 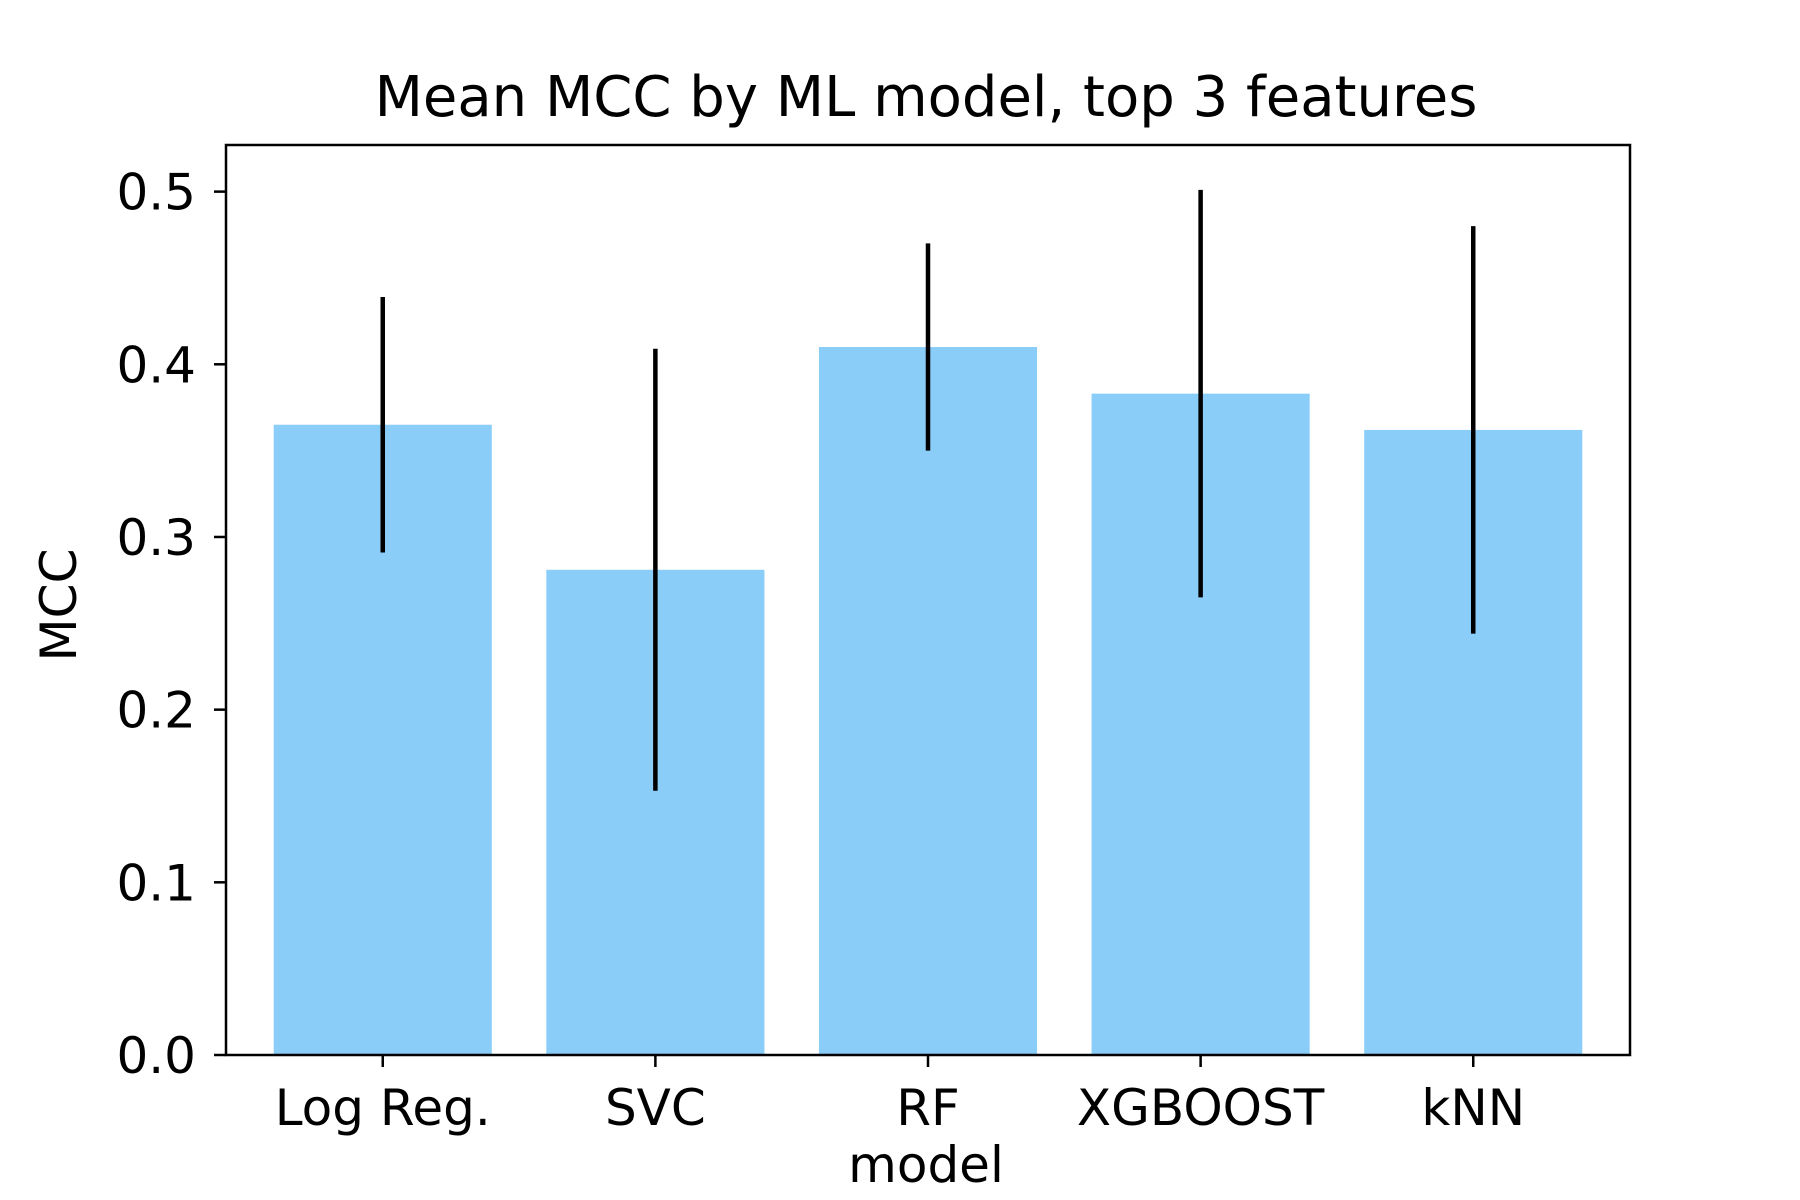 I want to click on x-axis-ticks: Log Reg. SVC RF XGBOOST kNN, so click(x=900, y=1096).